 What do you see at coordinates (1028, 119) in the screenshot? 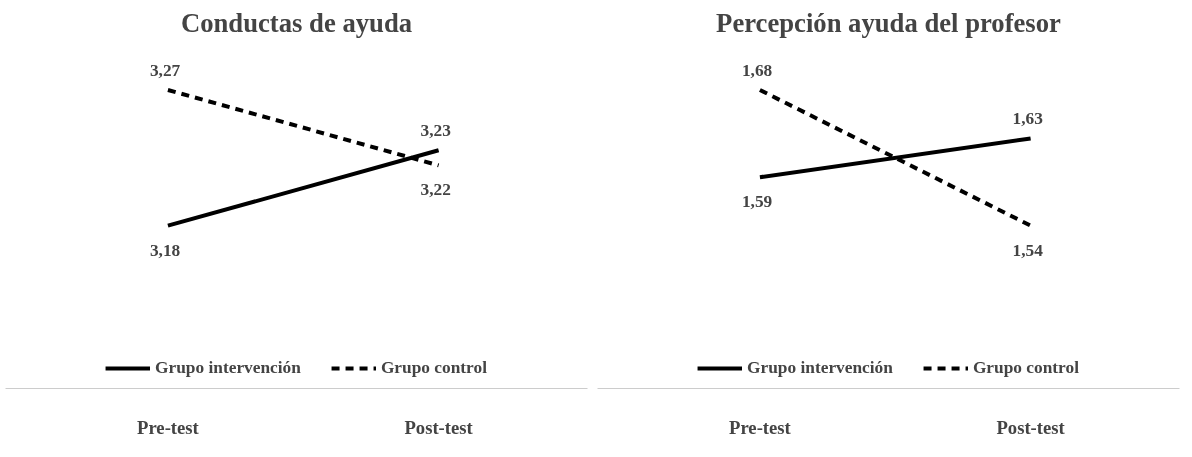
I see `data-label: 1,63` at bounding box center [1028, 119].